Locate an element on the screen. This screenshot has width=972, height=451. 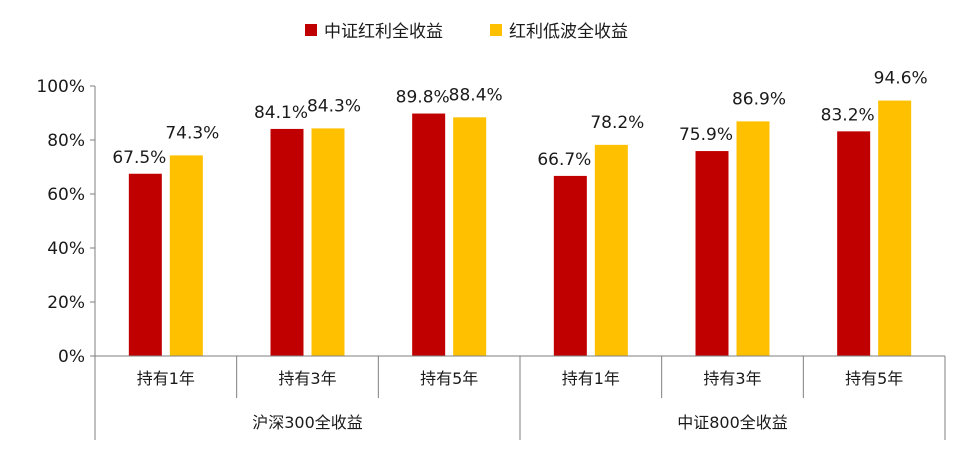
bar-value-label: 66.7% is located at coordinates (564, 160).